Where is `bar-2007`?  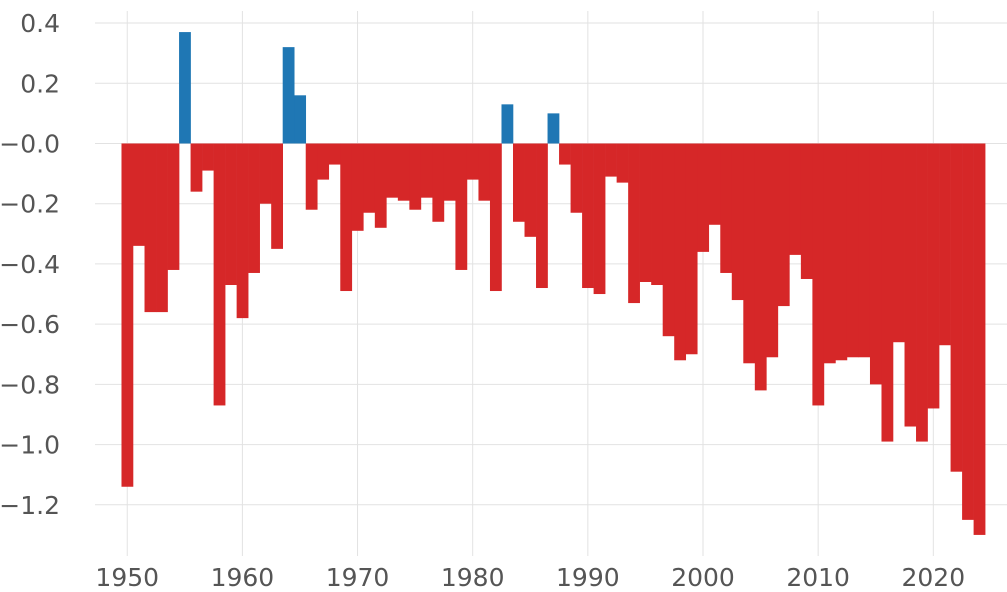
bar-2007 is located at coordinates (783, 225).